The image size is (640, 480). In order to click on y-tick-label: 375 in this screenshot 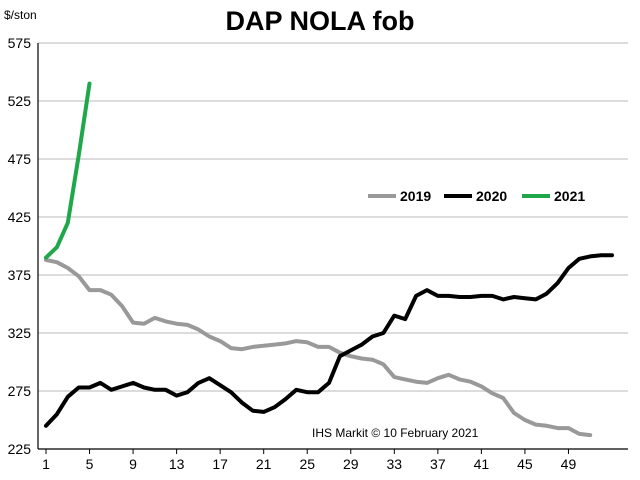, I will do `click(20, 275)`.